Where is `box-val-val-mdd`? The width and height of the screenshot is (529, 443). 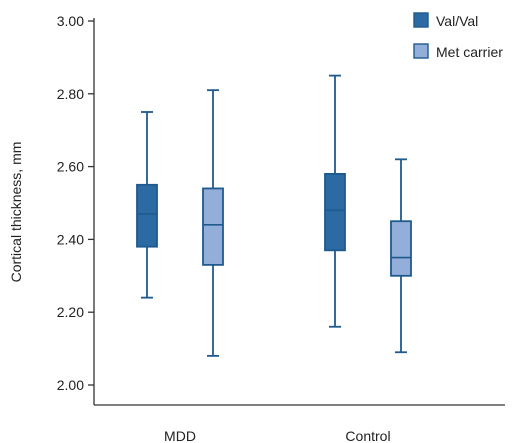 box-val-val-mdd is located at coordinates (147, 205).